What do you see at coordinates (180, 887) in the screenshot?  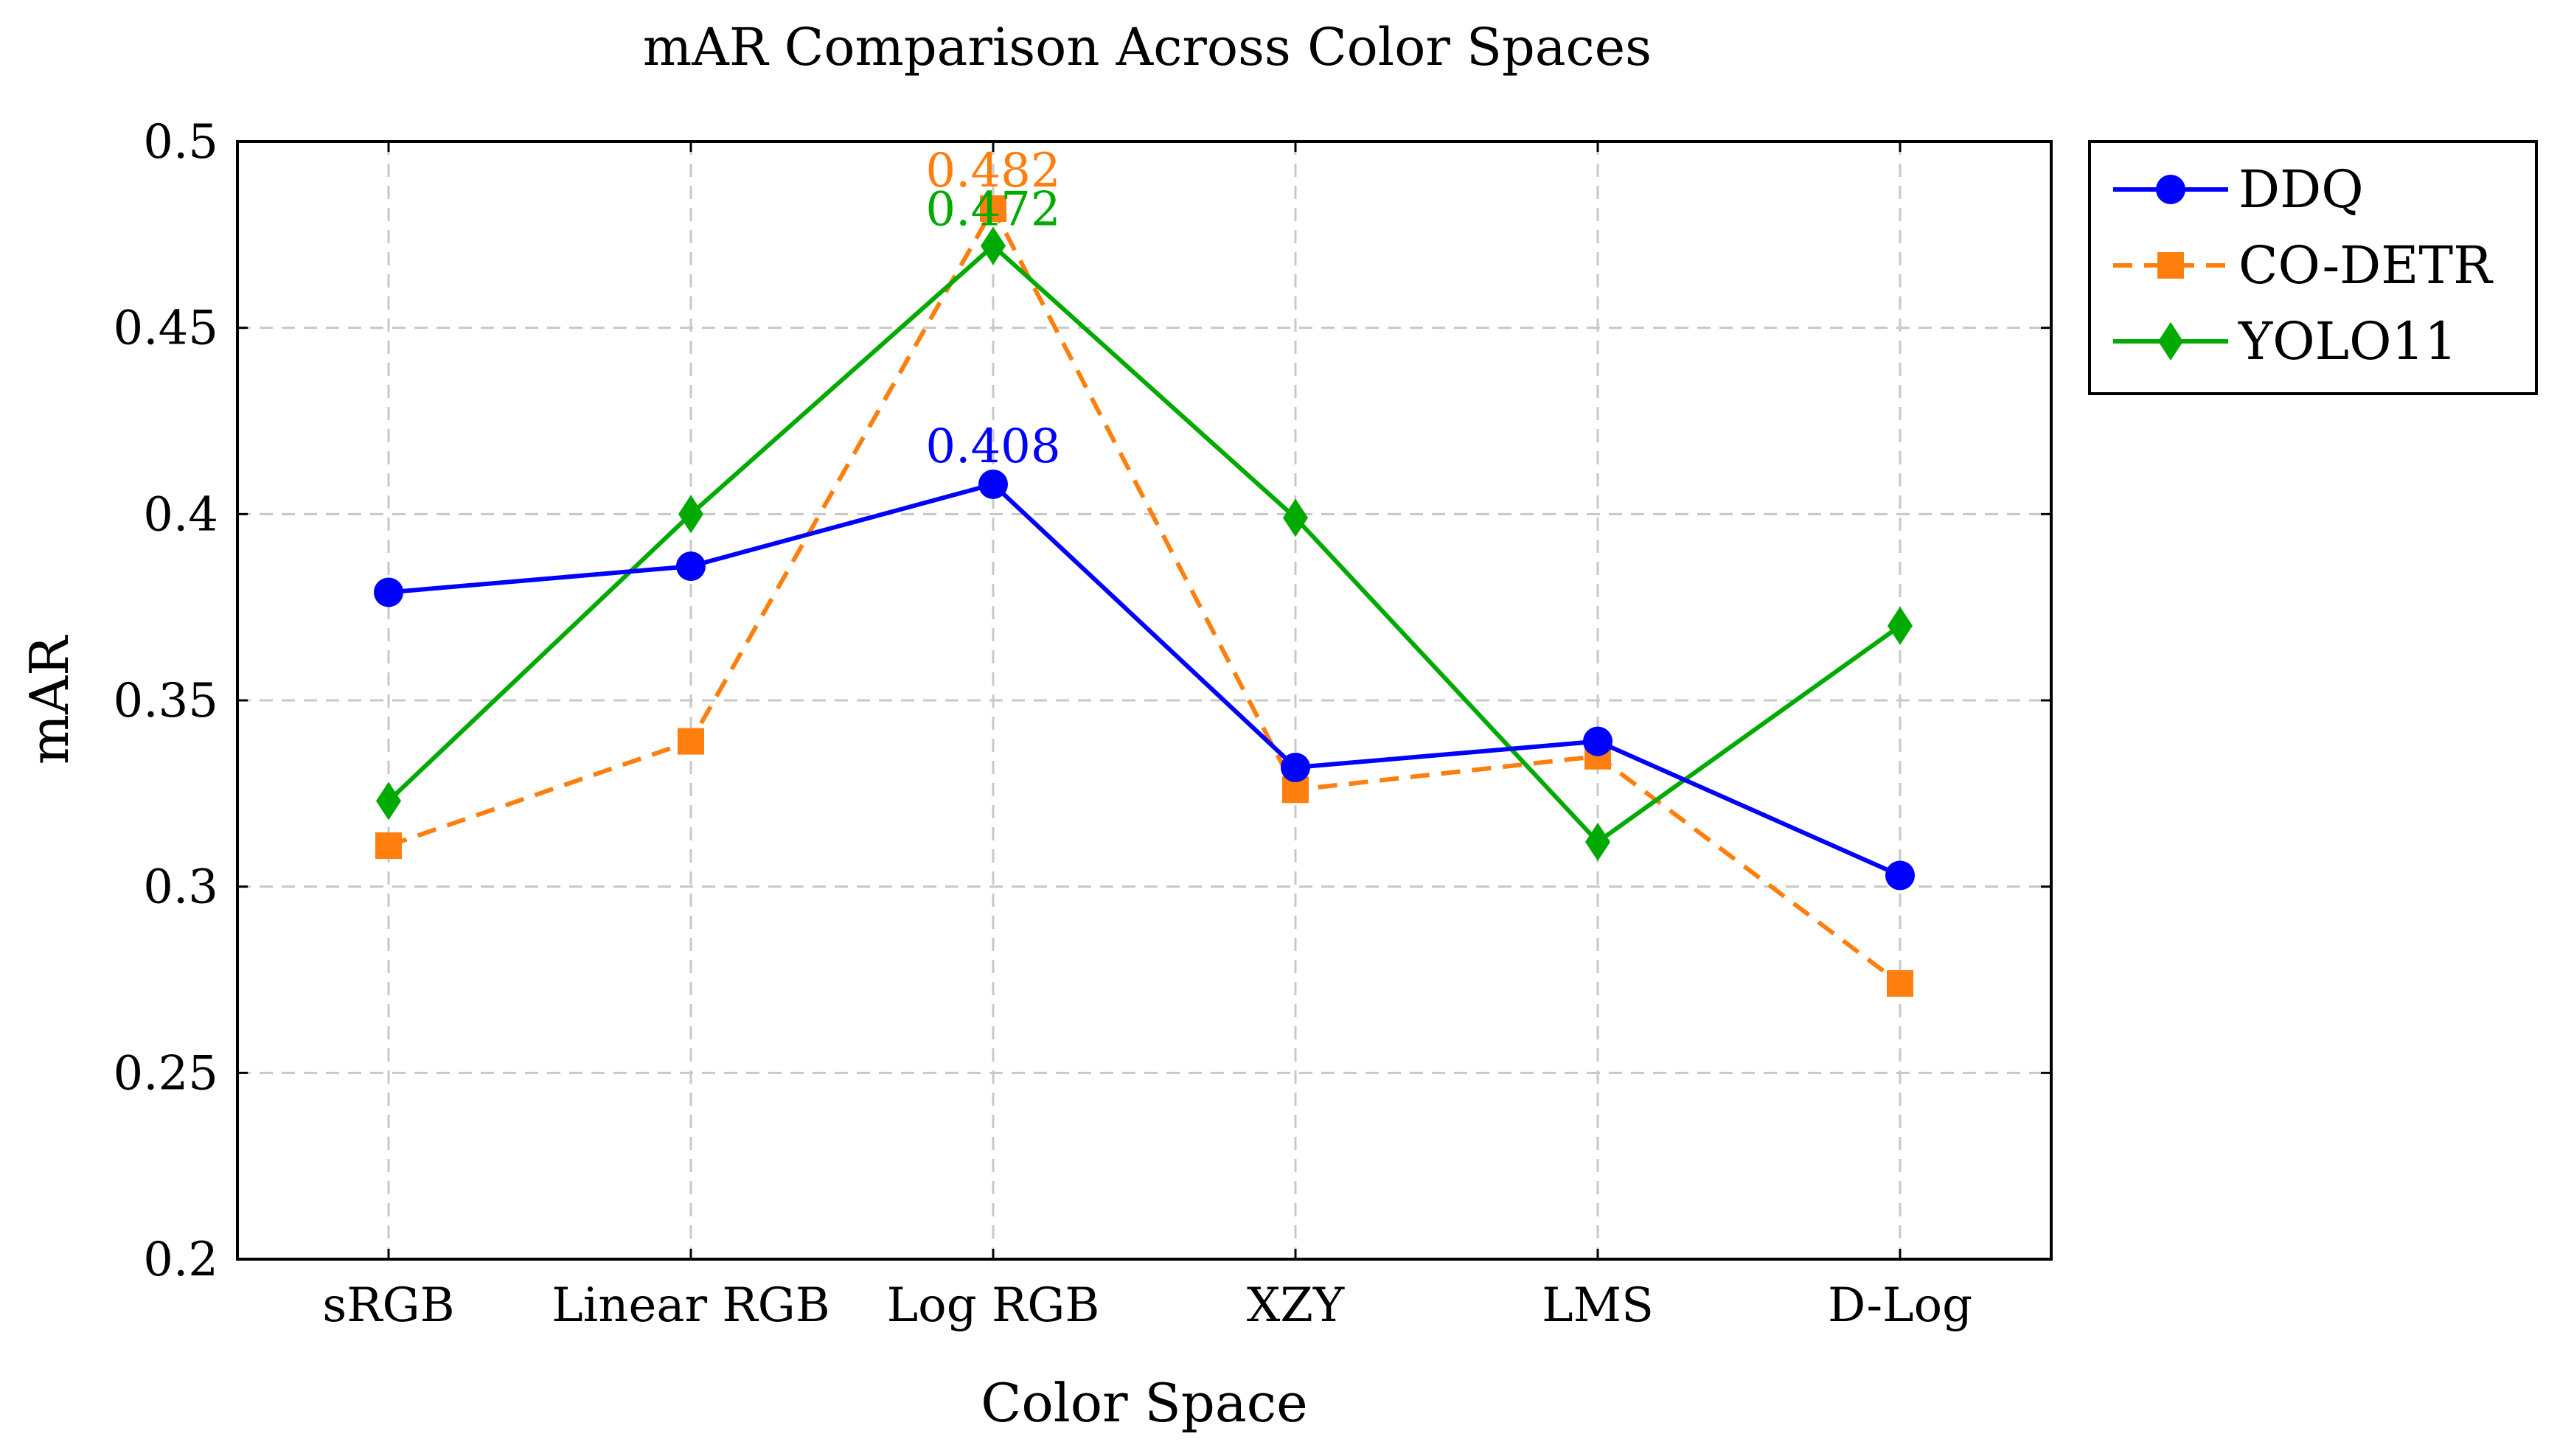 I see `y-tick-label: 0.3` at bounding box center [180, 887].